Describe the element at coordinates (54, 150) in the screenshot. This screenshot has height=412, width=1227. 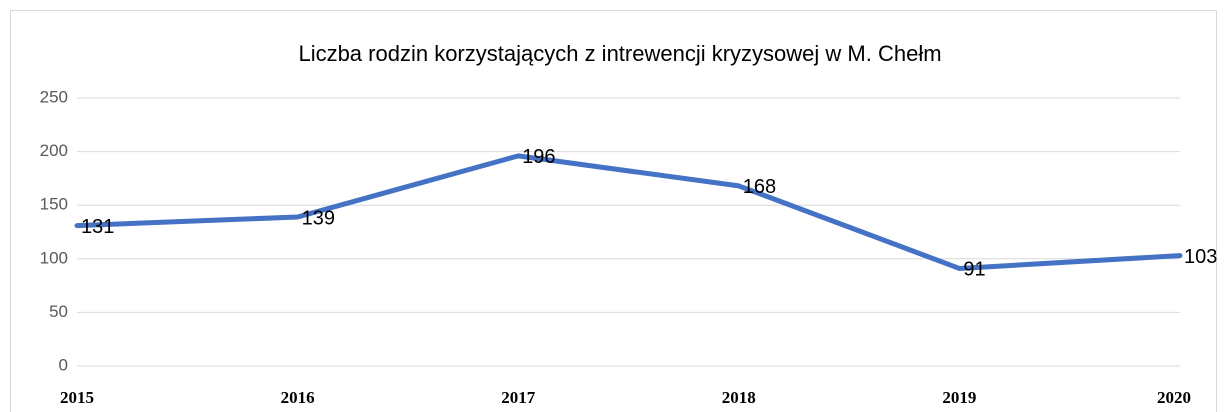
I see `y-tick-label: 200` at that location.